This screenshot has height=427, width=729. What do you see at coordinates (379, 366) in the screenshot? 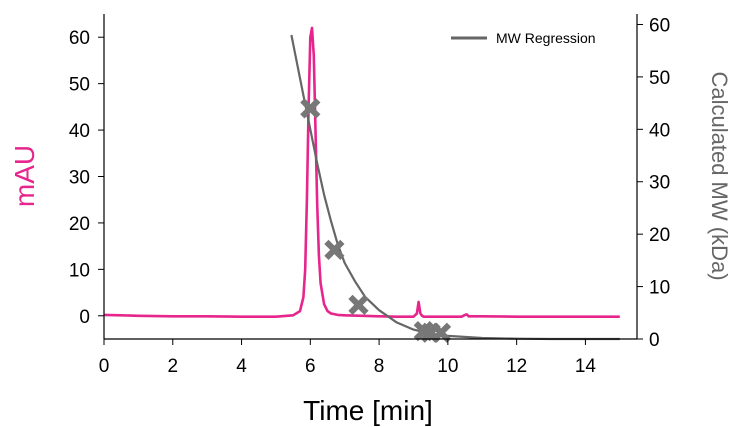
I see `x-tick-label: 8` at bounding box center [379, 366].